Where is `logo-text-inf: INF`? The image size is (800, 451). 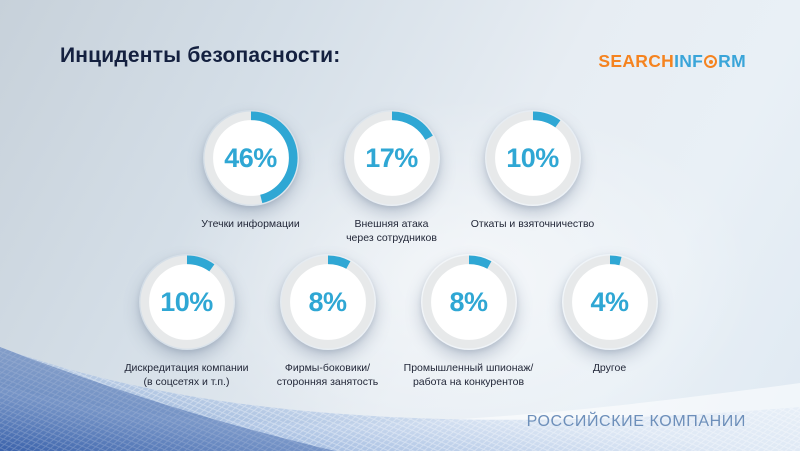
logo-text-inf: INF is located at coordinates (689, 61).